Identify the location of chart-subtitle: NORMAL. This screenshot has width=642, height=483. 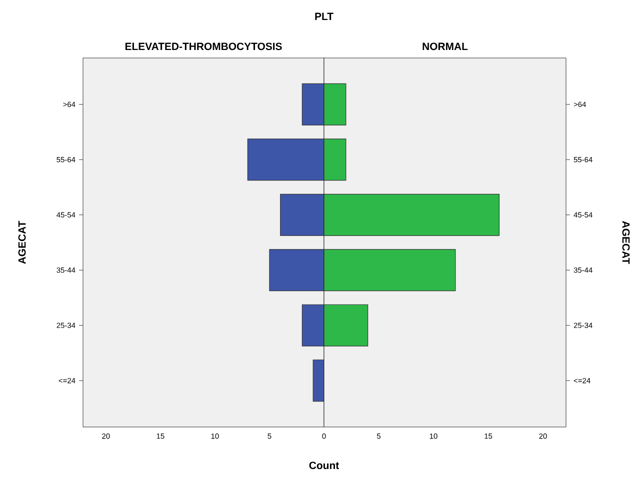
(445, 46).